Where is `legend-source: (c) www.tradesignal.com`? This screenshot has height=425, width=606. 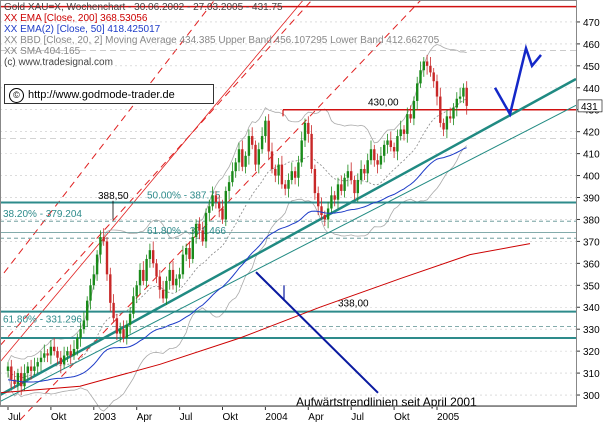 legend-source: (c) www.tradesignal.com is located at coordinates (58, 62).